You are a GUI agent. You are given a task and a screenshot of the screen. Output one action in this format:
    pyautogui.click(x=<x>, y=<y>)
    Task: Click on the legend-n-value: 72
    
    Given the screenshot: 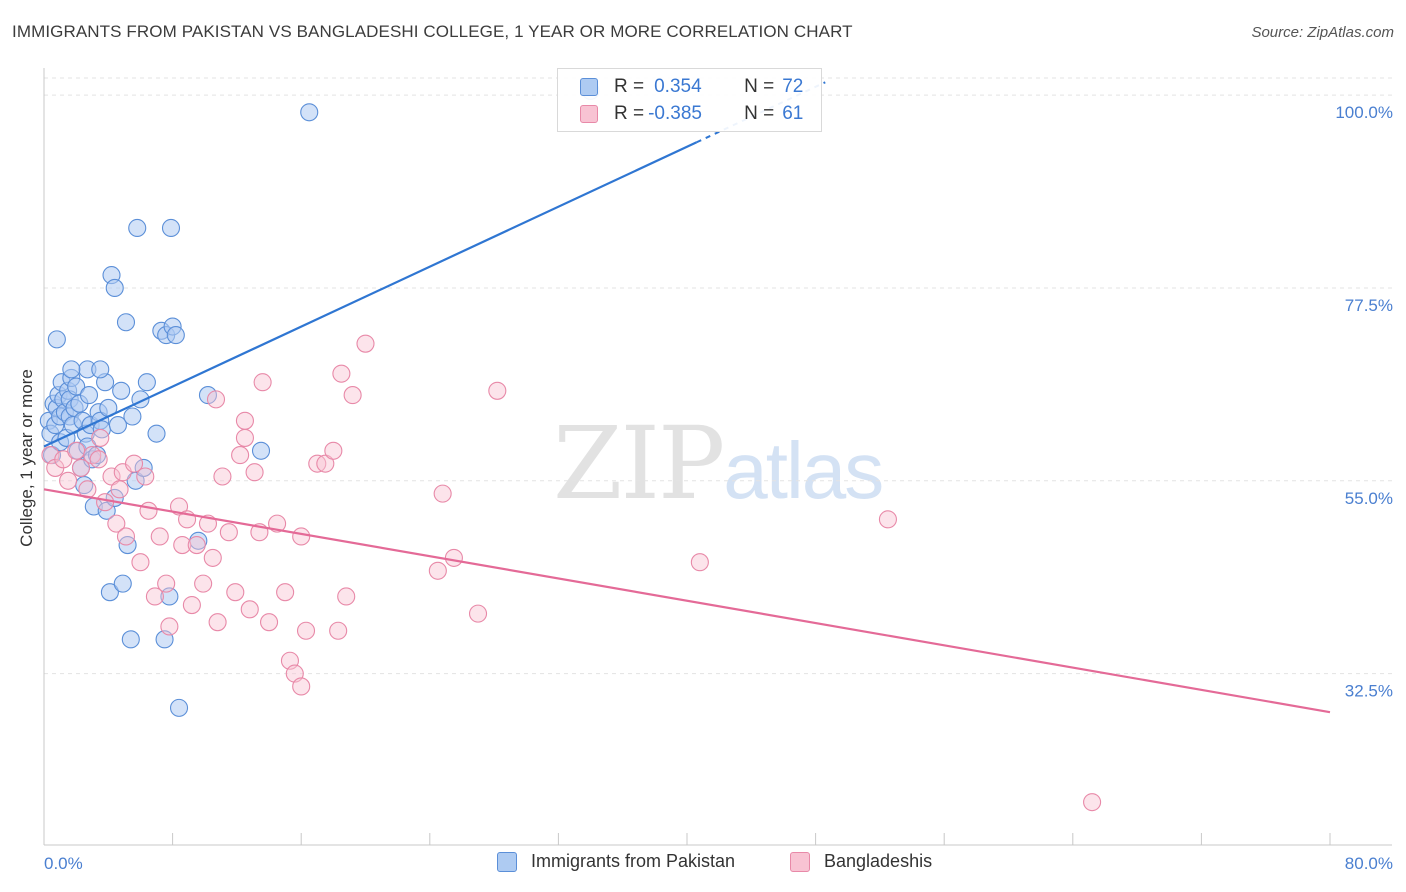 What is the action you would take?
    pyautogui.click(x=793, y=86)
    